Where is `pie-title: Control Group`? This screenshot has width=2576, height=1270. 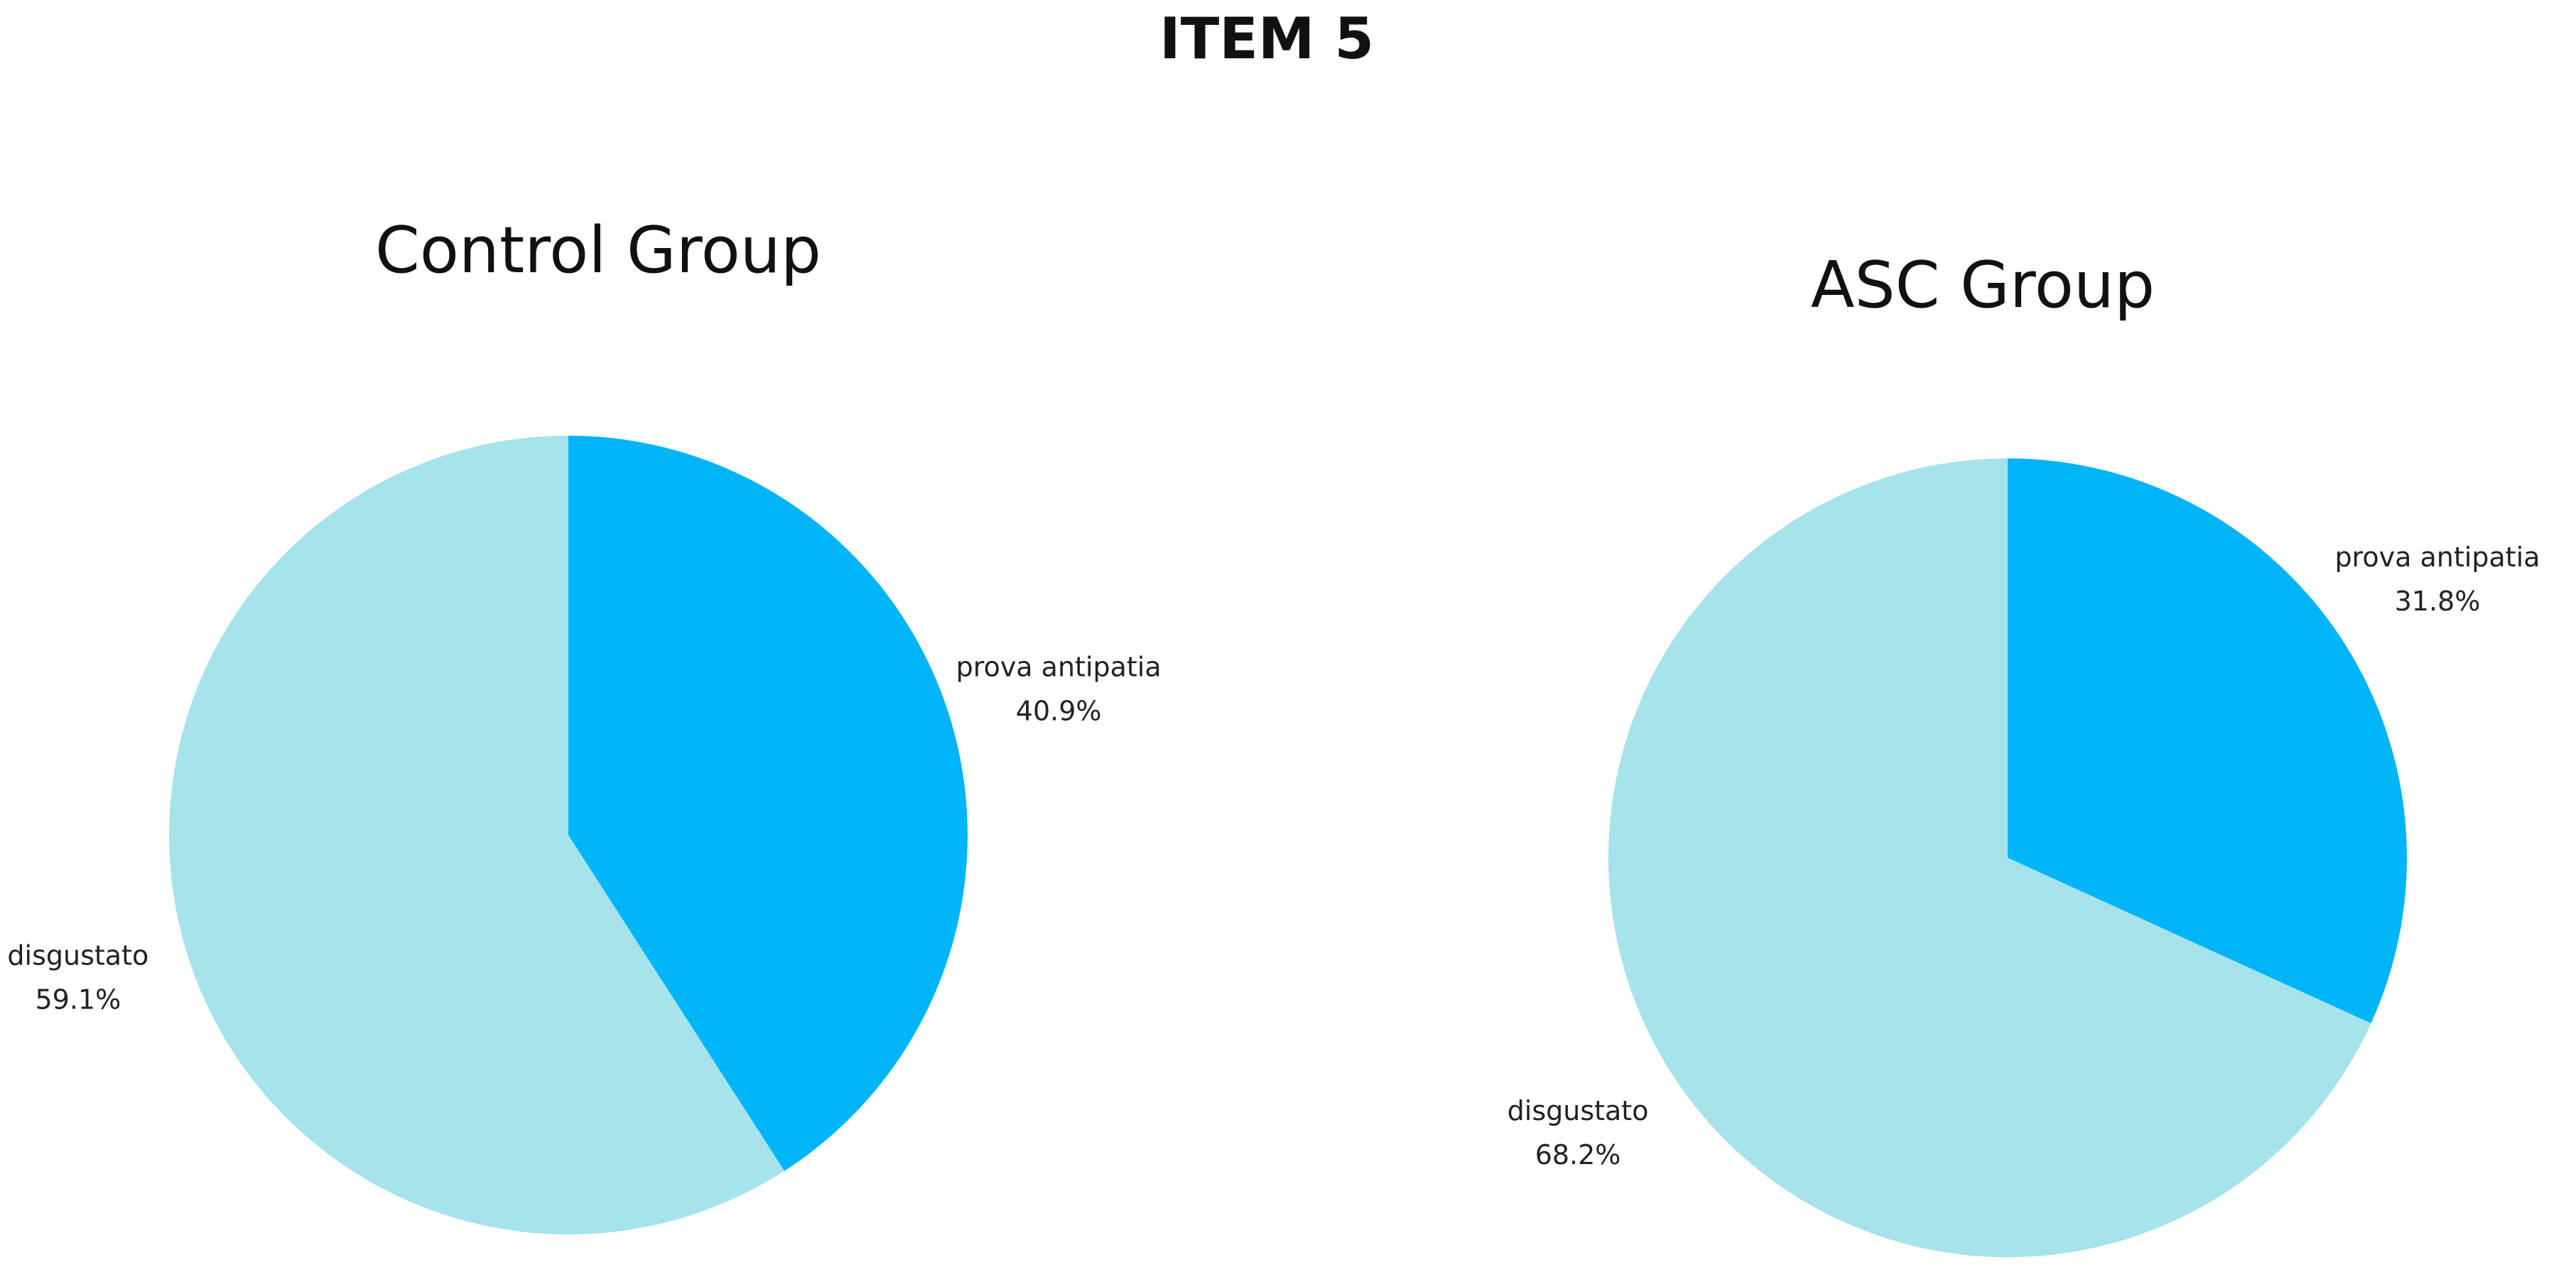 pie-title: Control Group is located at coordinates (598, 250).